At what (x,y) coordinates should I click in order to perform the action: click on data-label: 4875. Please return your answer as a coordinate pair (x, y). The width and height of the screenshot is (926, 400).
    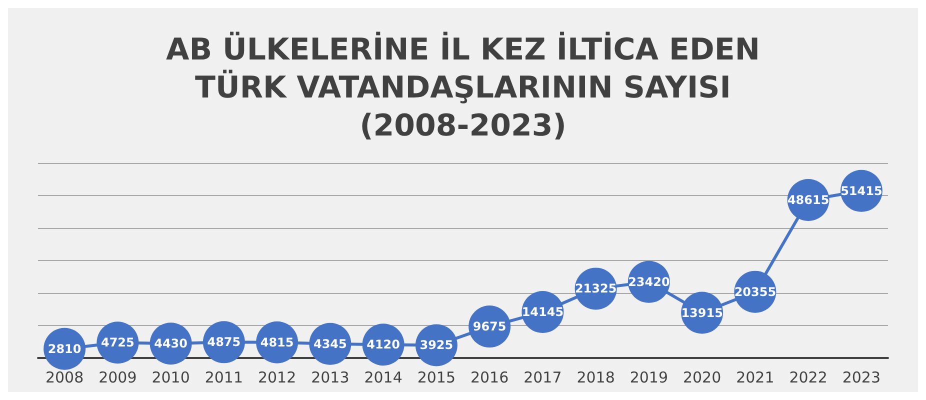
    Looking at the image, I should click on (224, 342).